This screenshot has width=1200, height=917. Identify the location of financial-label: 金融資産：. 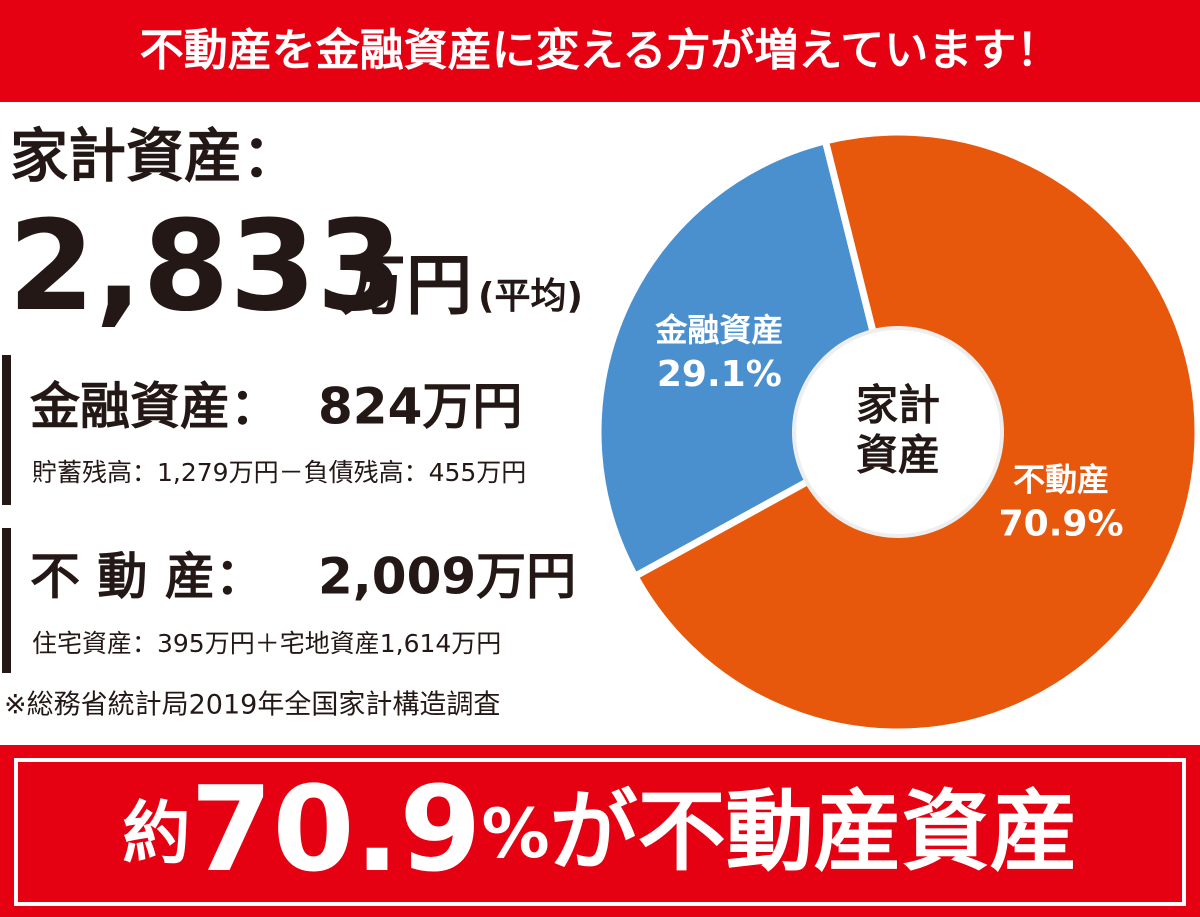
(155, 407).